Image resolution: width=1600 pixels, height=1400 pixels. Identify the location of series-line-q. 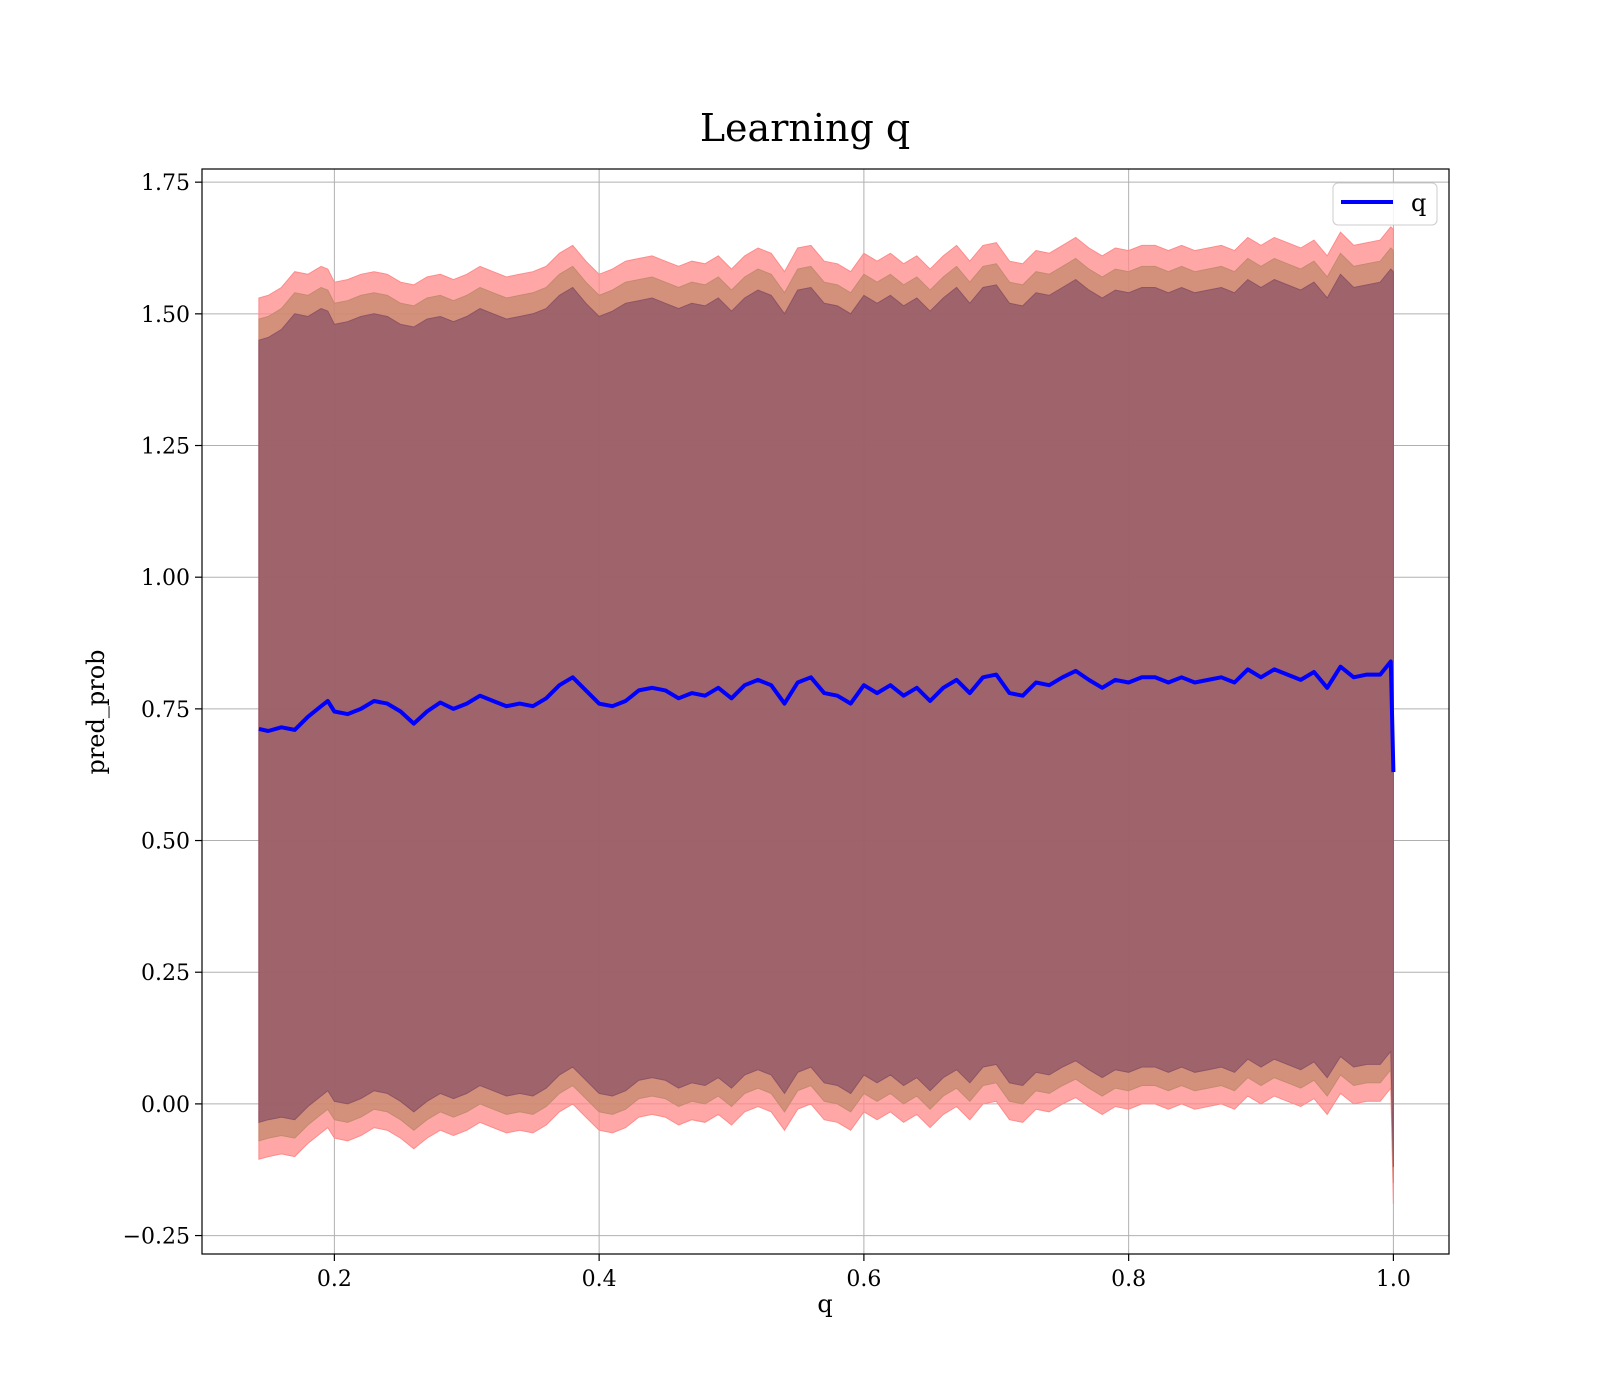
(827, 716).